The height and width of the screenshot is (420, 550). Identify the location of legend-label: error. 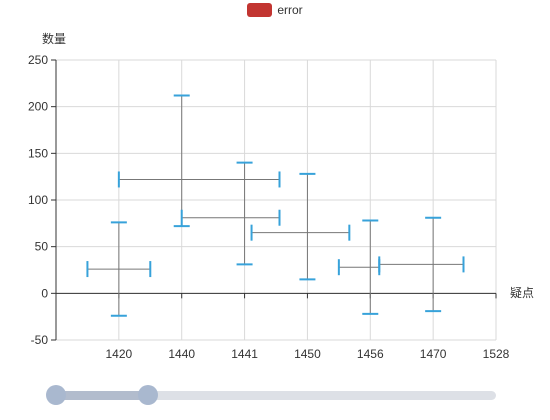
(290, 10).